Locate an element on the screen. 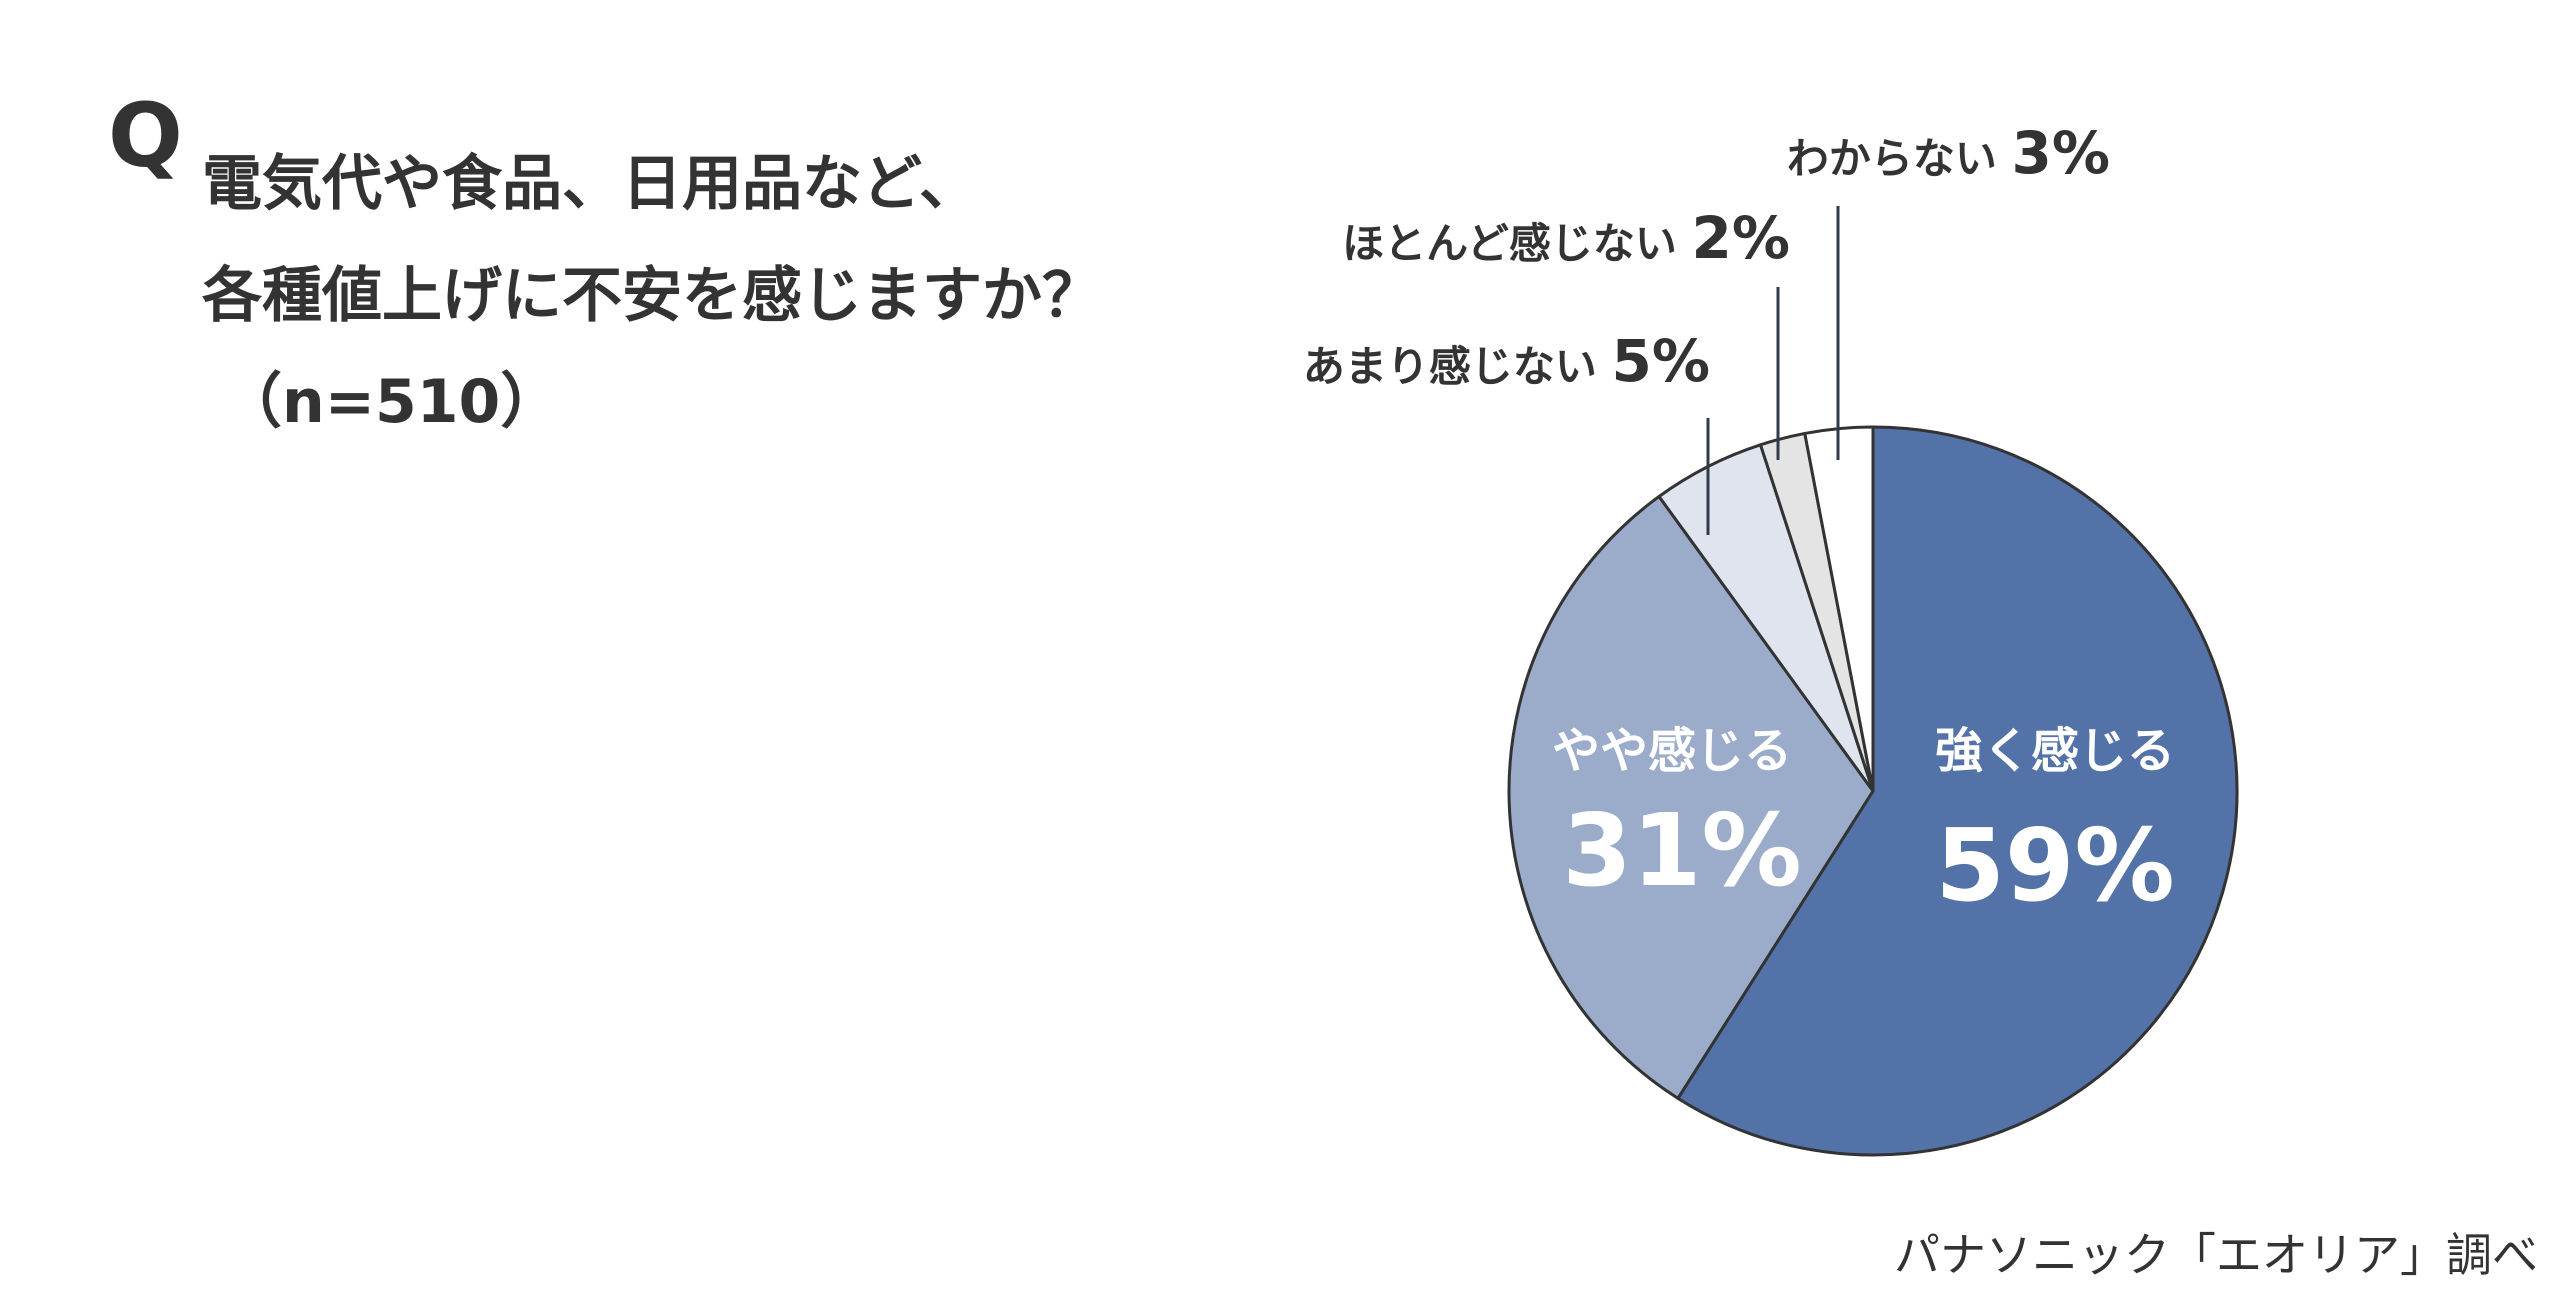 This screenshot has width=2560, height=1300. outside-label-3: あまり感じない 5% is located at coordinates (1506, 361).